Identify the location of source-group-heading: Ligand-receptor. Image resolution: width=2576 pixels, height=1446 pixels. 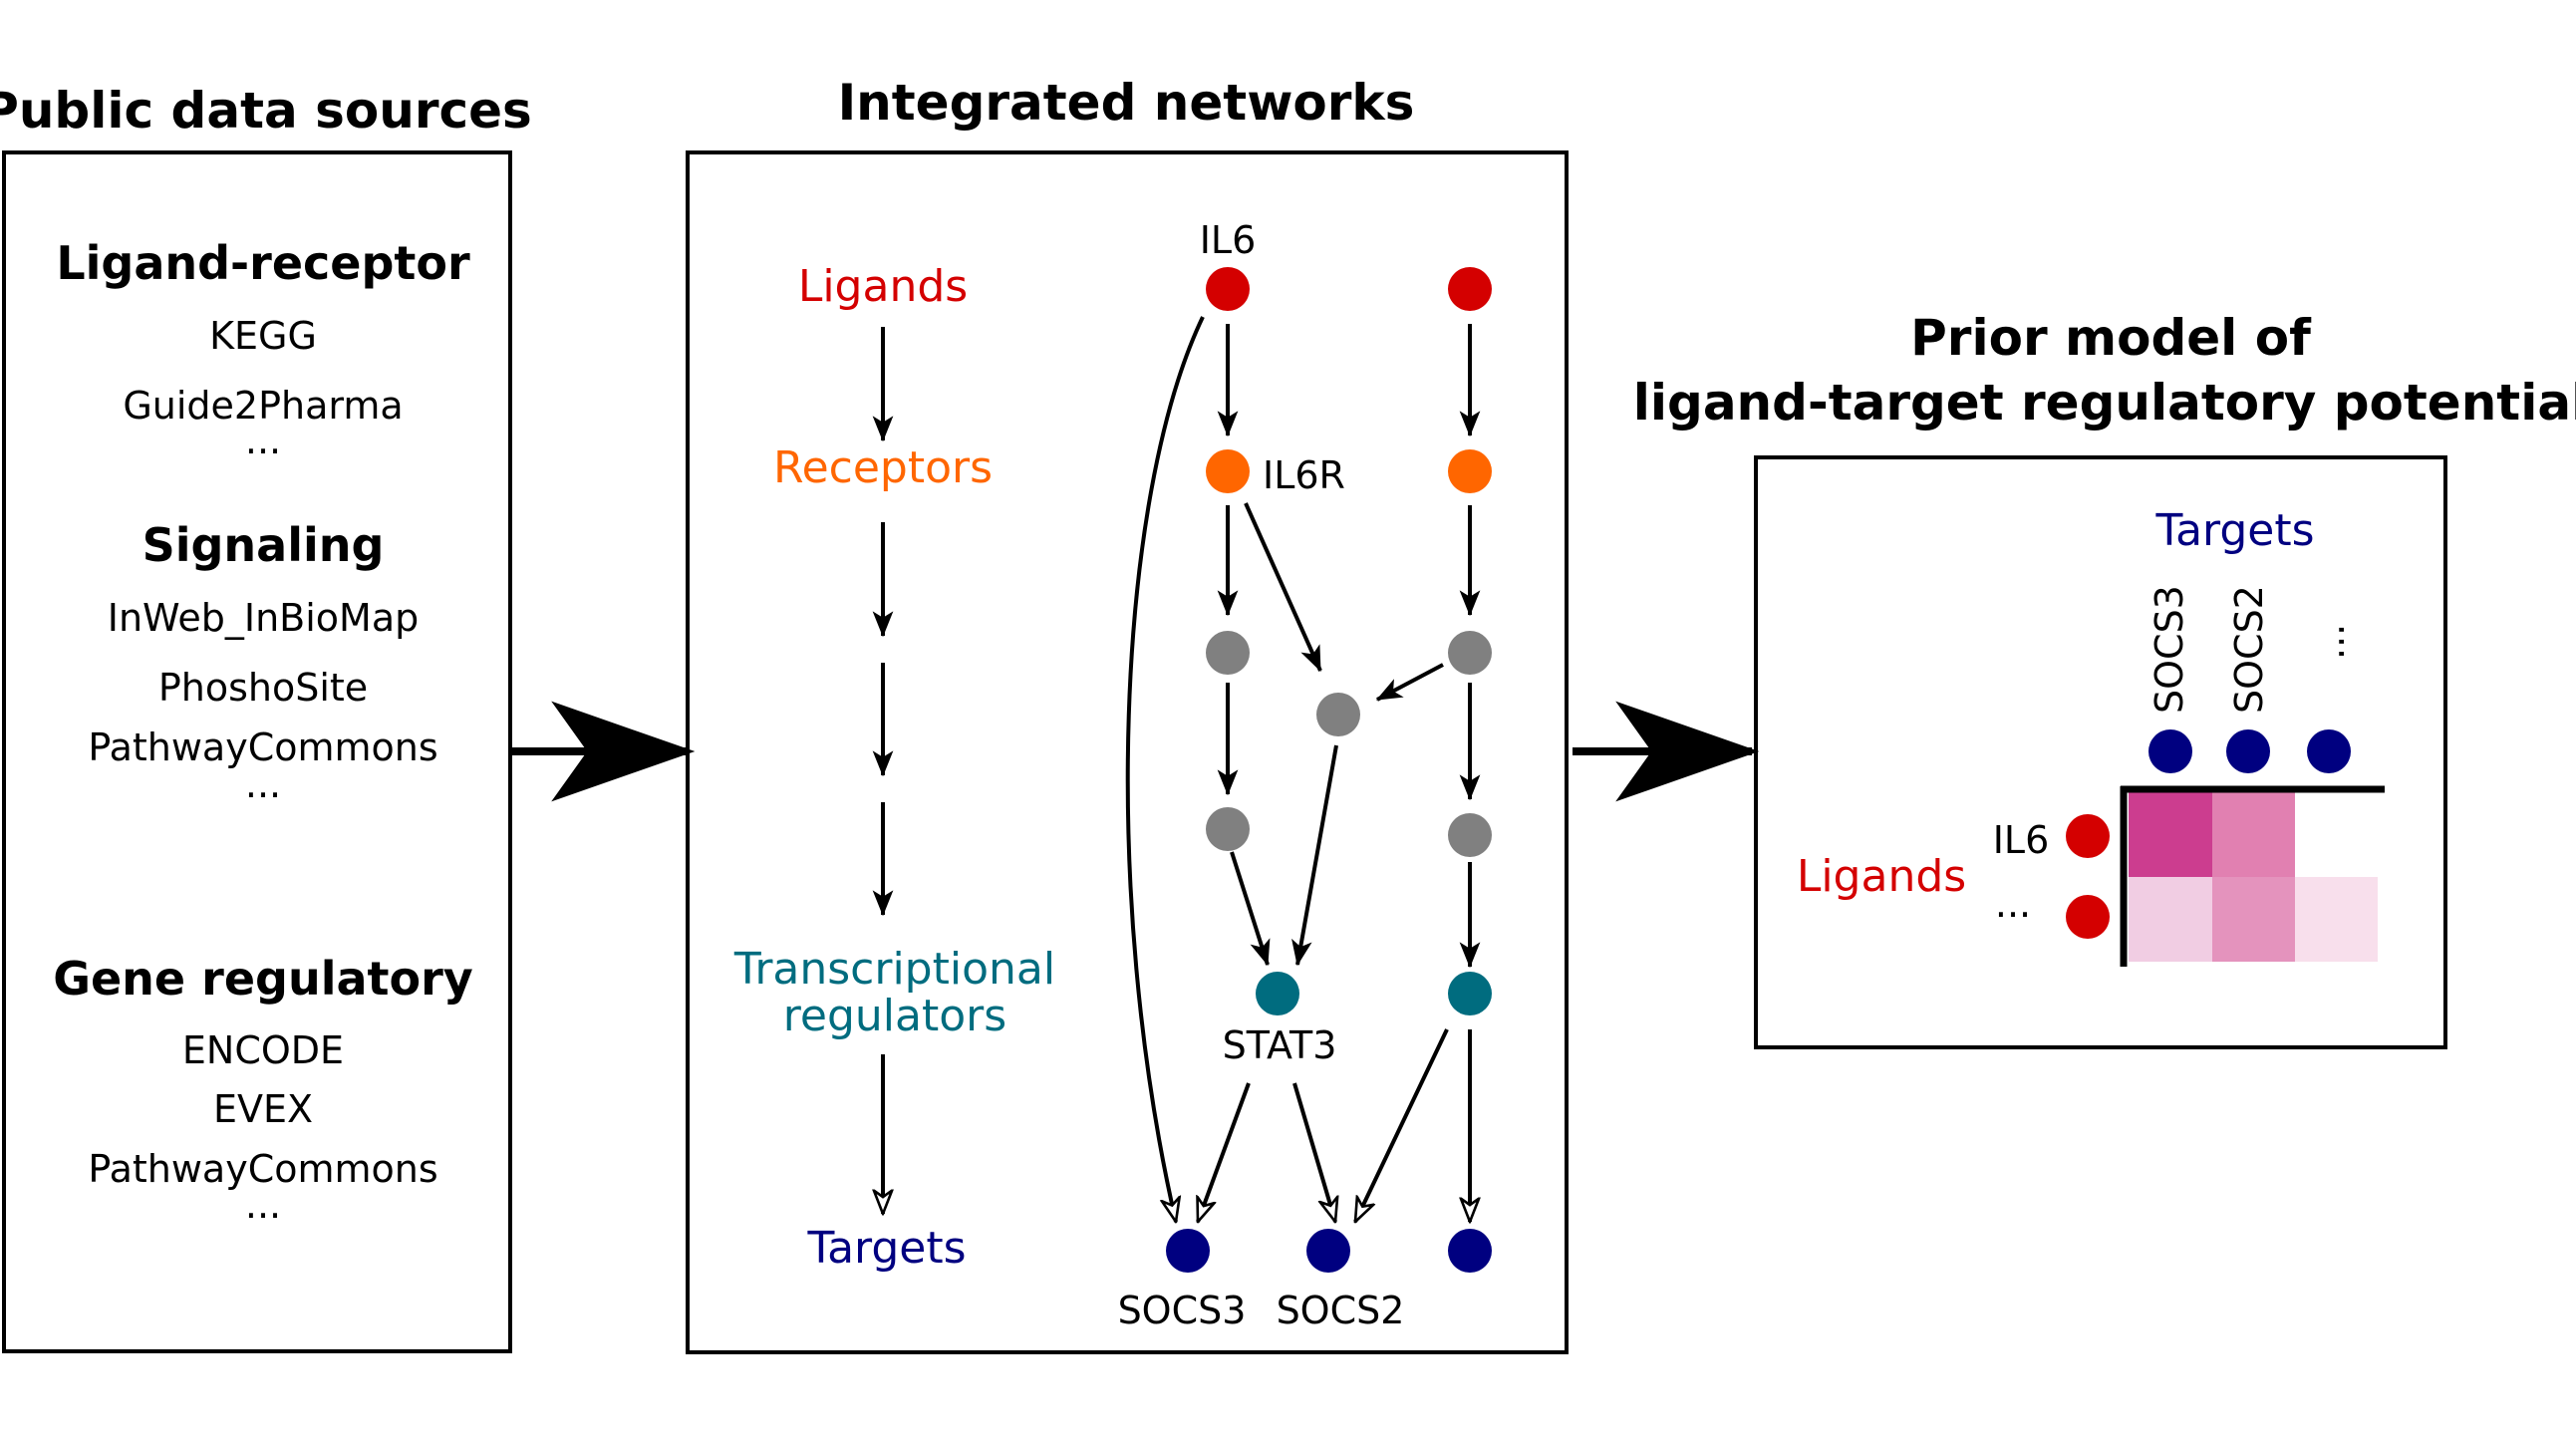
(263, 263).